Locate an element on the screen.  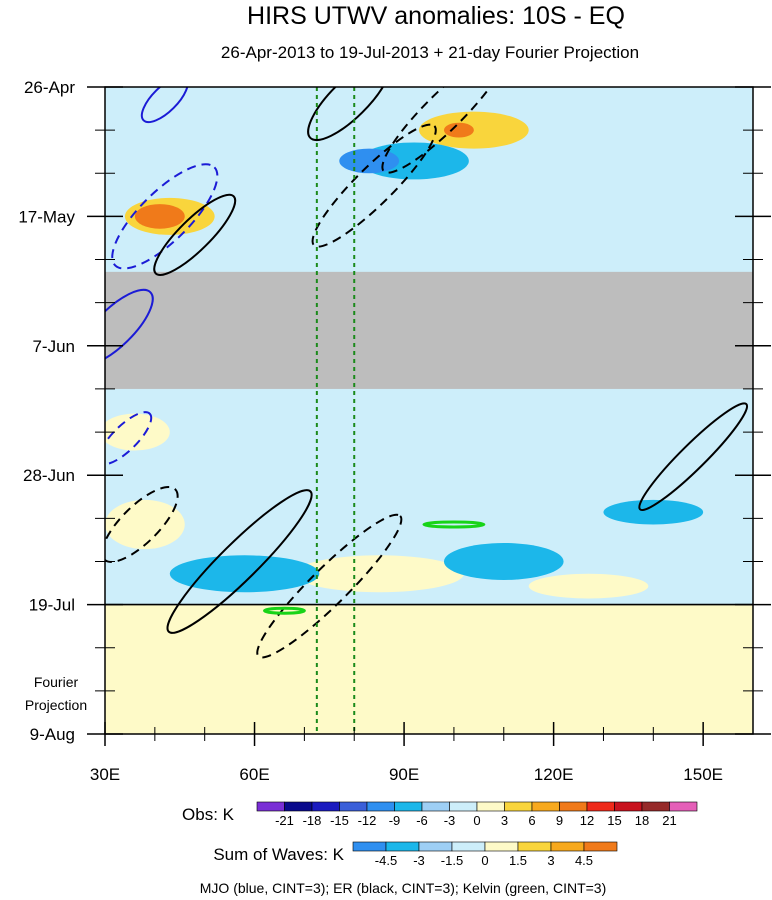
colorbar-tick-label: 15 is located at coordinates (614, 820).